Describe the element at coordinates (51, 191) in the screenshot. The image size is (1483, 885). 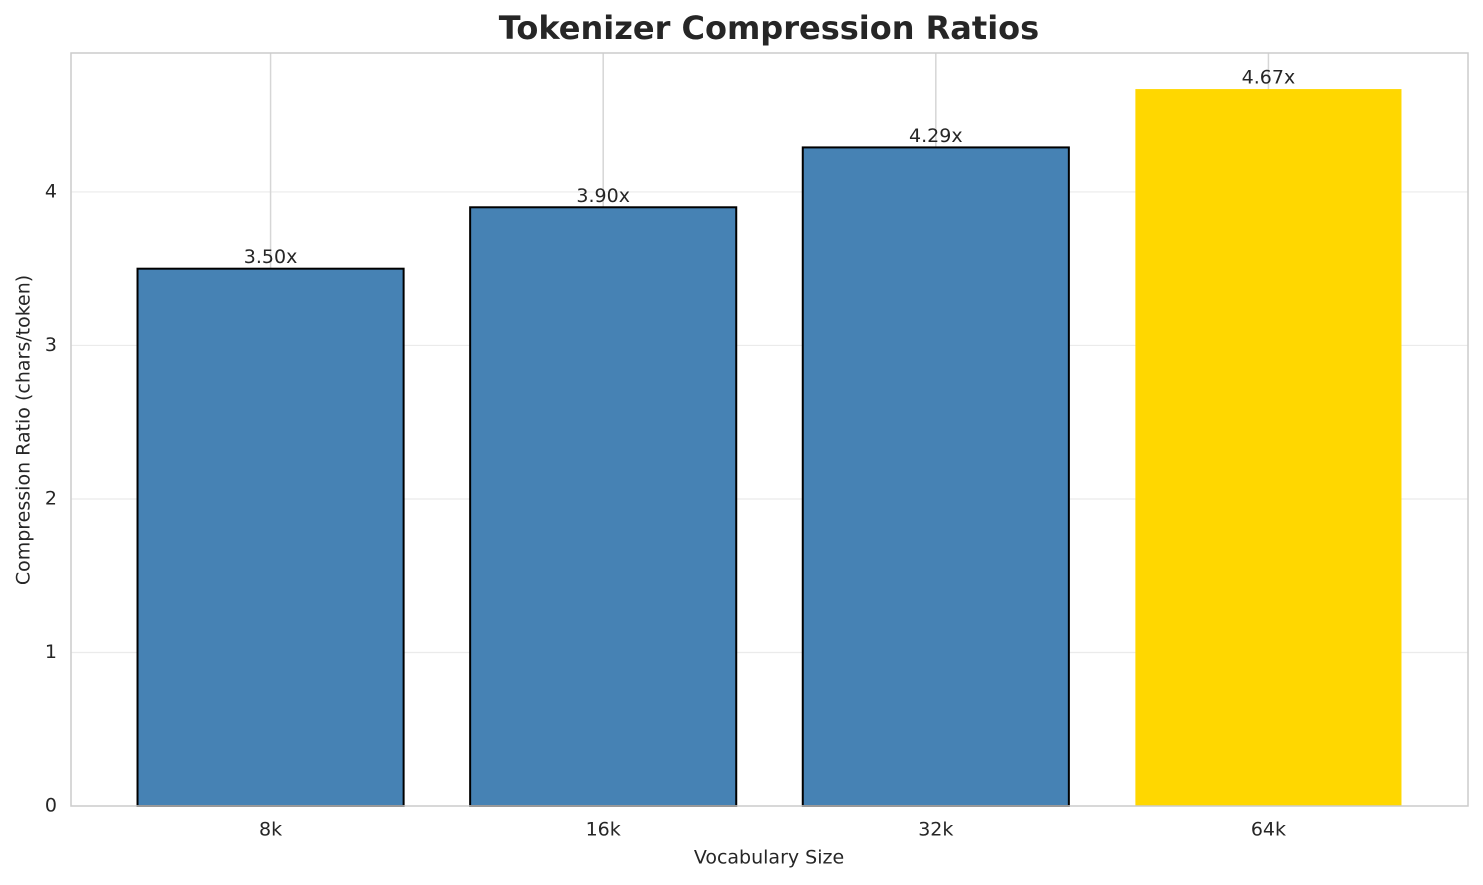
I see `y-tick-label: 4` at that location.